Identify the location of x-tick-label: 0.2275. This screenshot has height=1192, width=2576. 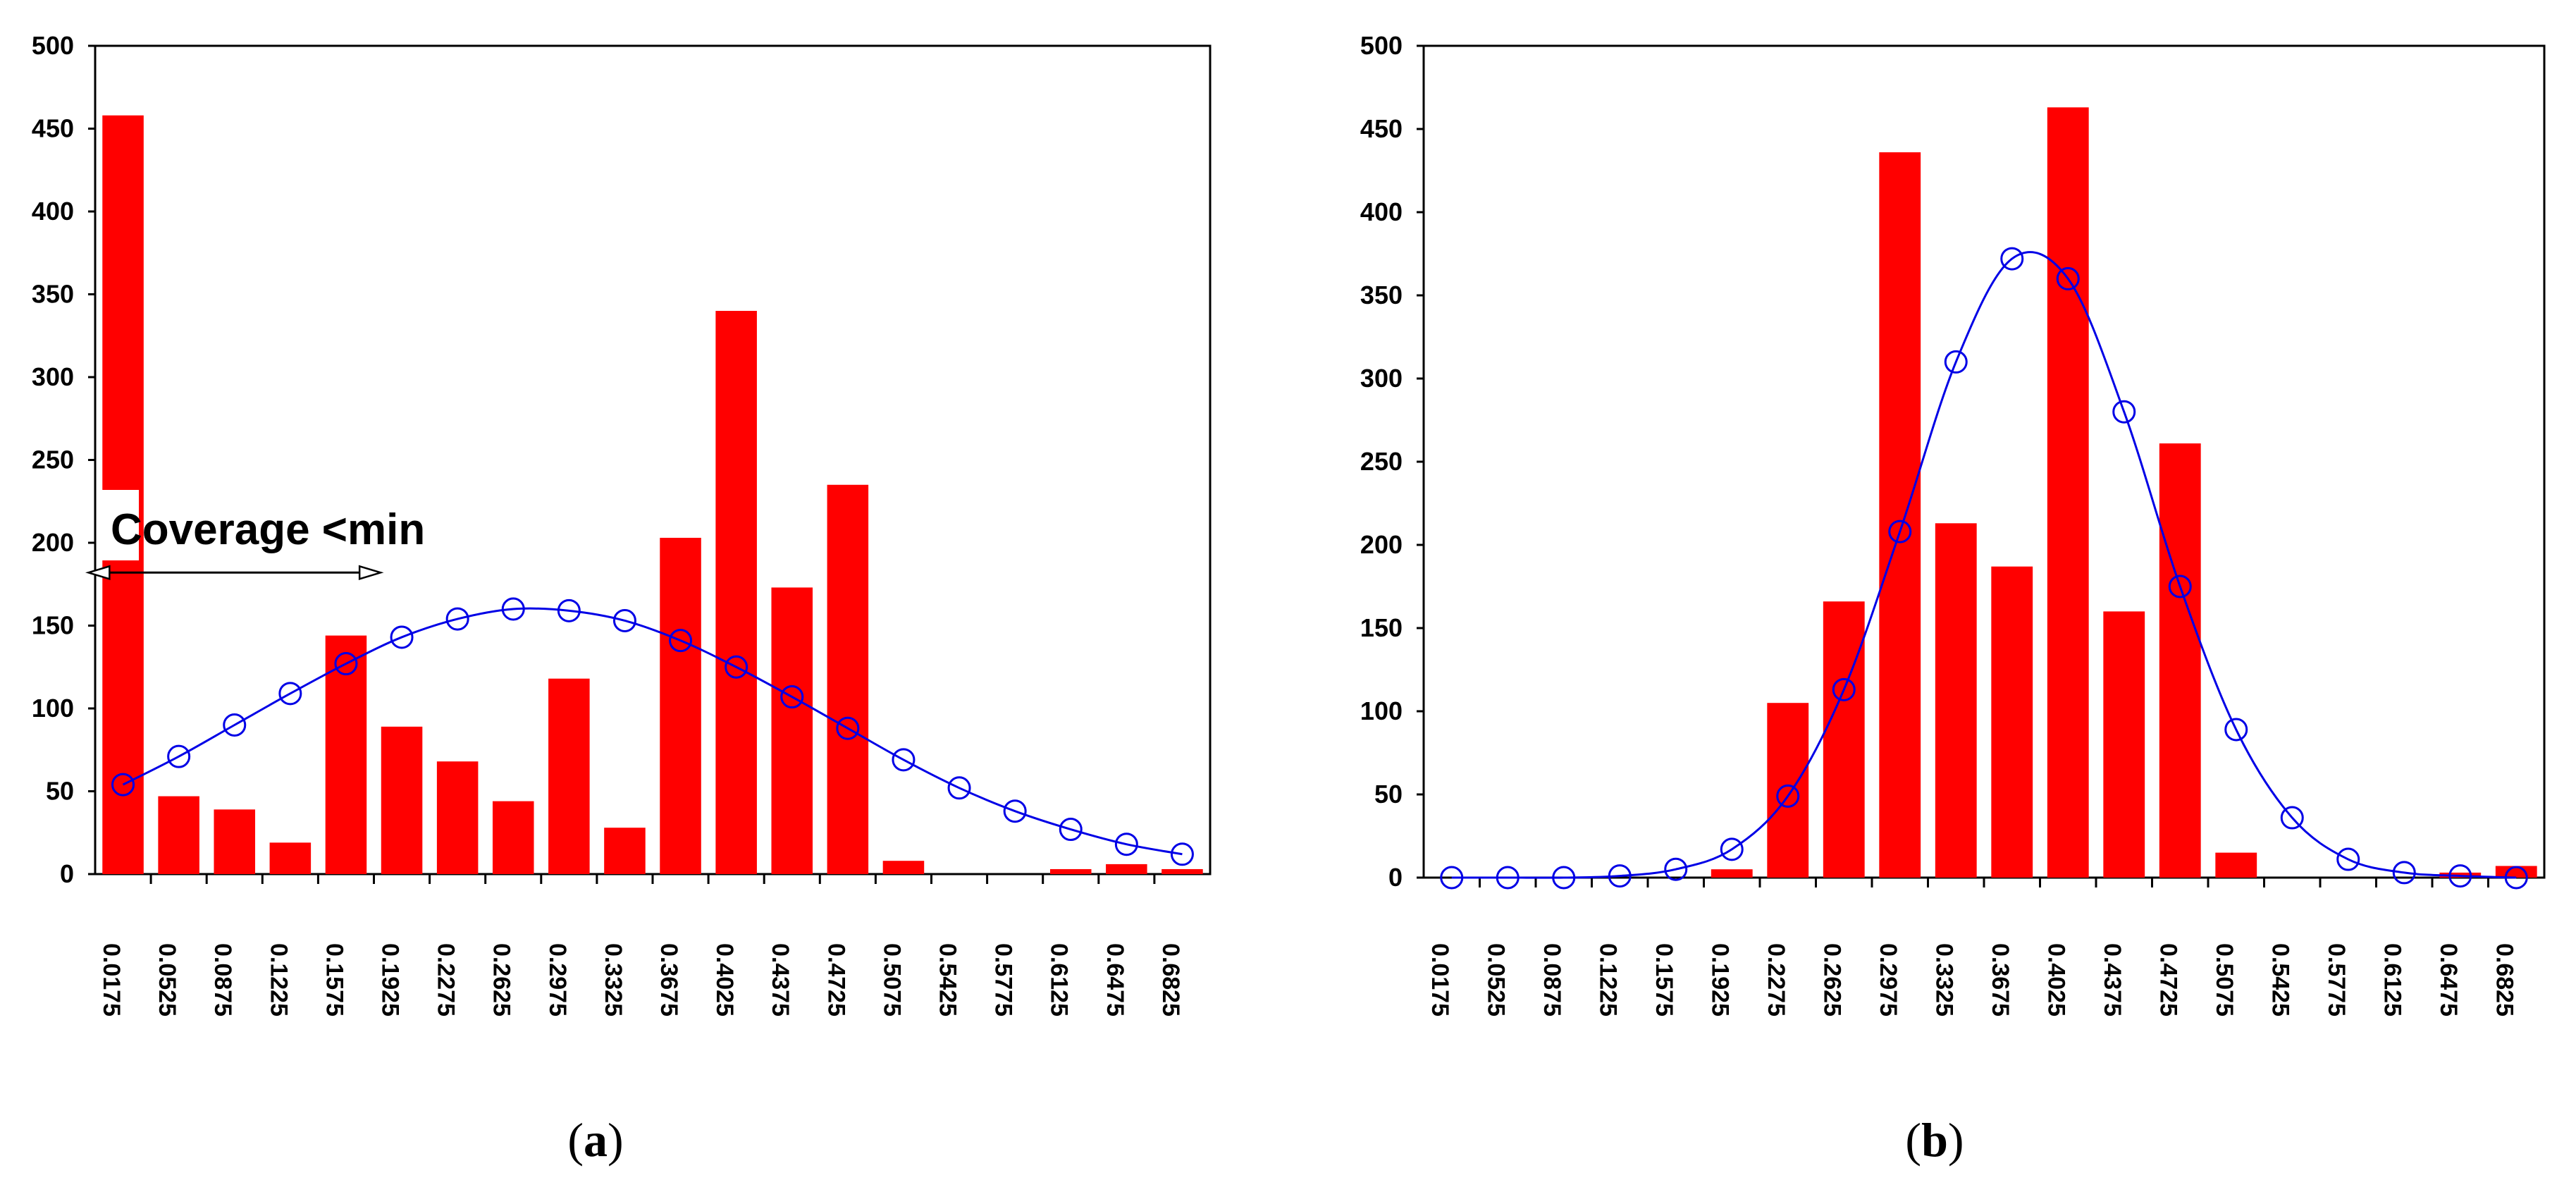
(1776, 979).